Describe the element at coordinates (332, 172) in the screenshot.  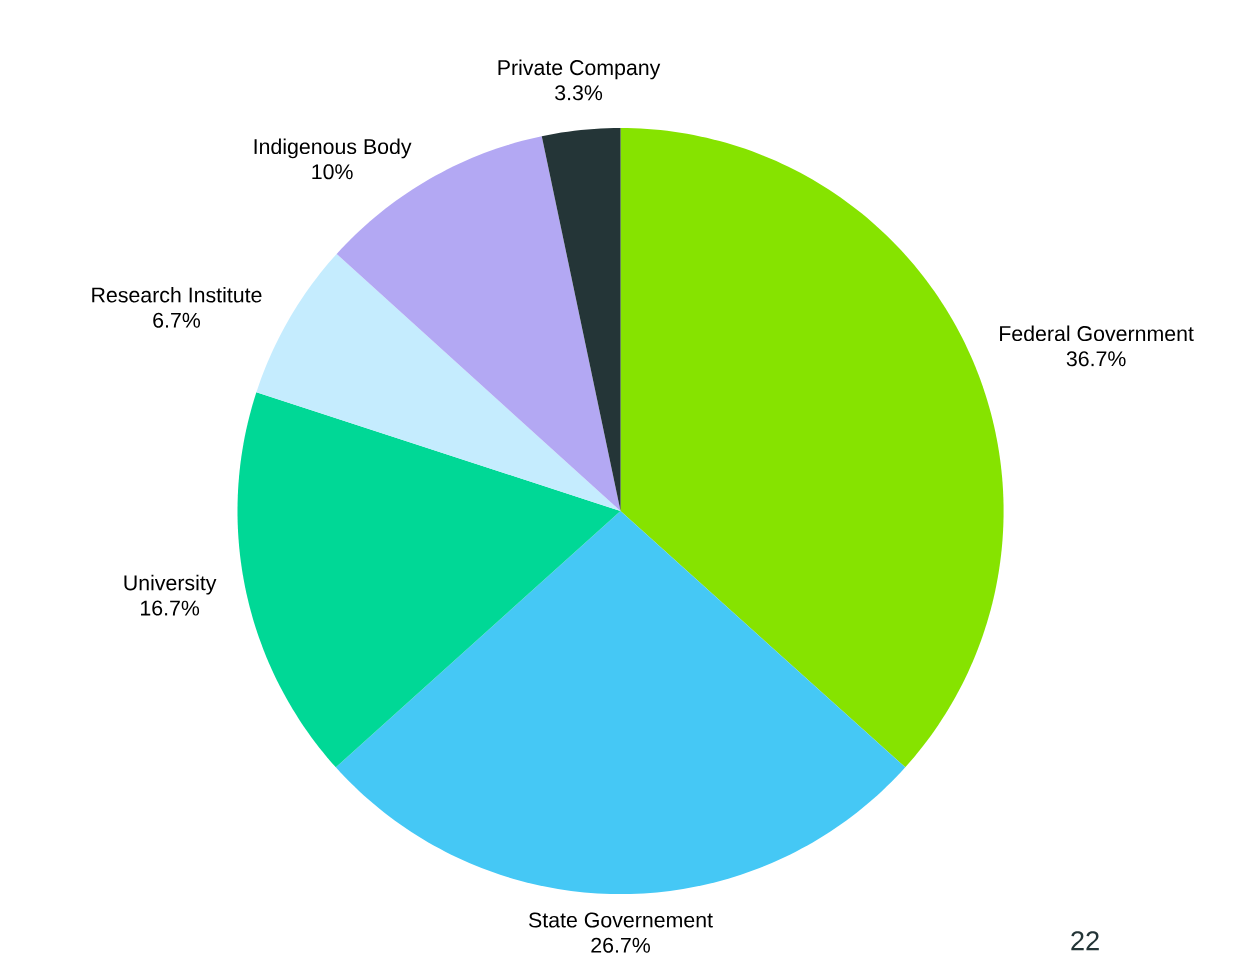
I see `data-label: 10%` at that location.